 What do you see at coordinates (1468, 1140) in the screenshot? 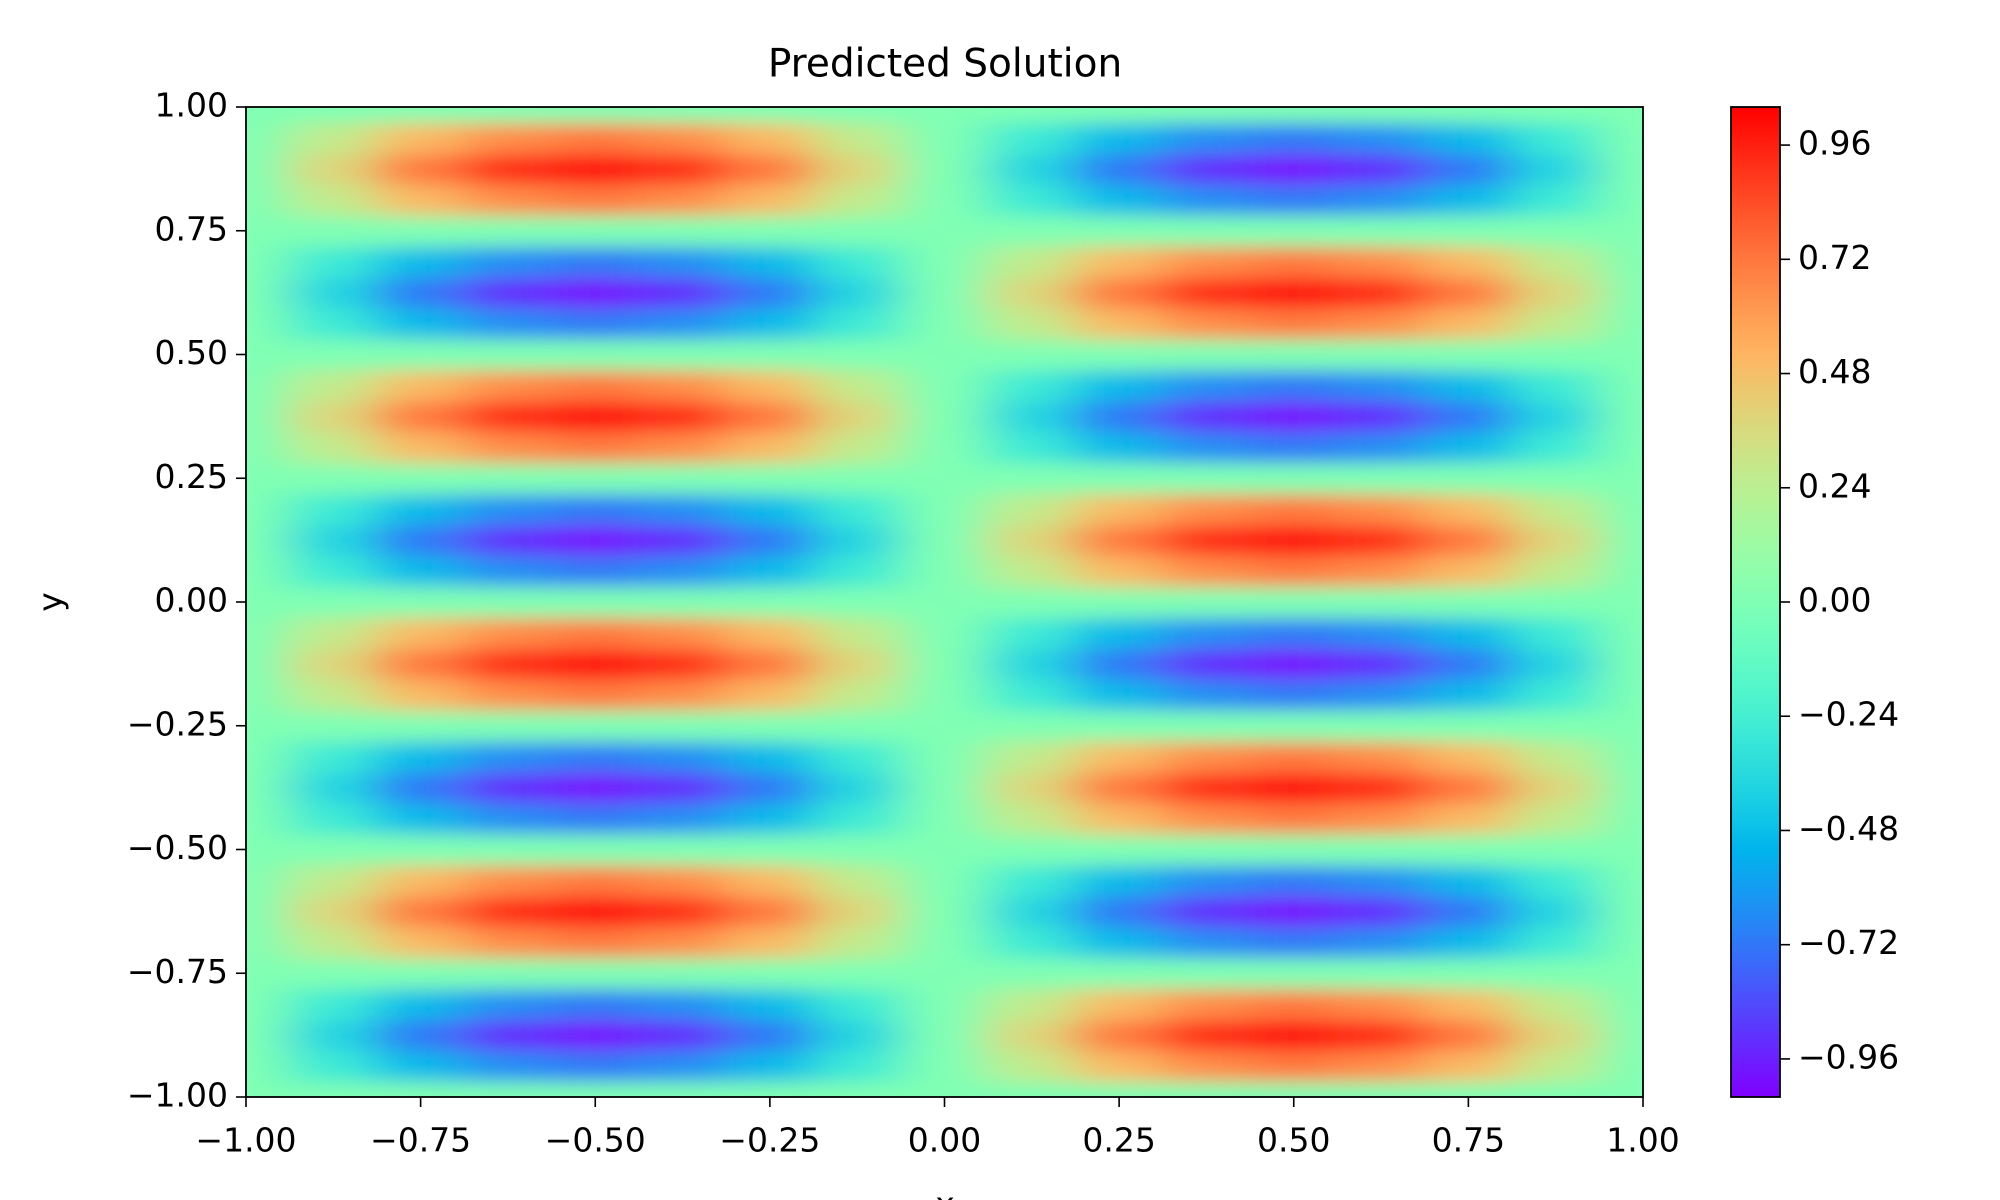
I see `x-tick-label: 0.75` at bounding box center [1468, 1140].